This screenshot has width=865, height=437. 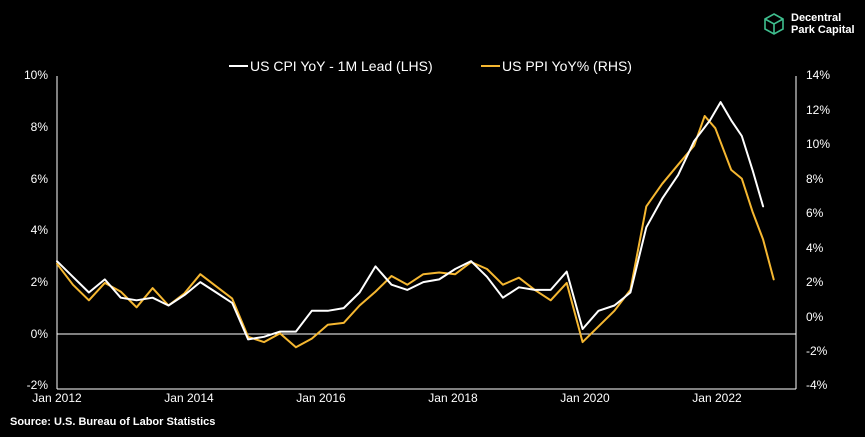 I want to click on x-tick-label: Jan 2012, so click(x=57, y=398).